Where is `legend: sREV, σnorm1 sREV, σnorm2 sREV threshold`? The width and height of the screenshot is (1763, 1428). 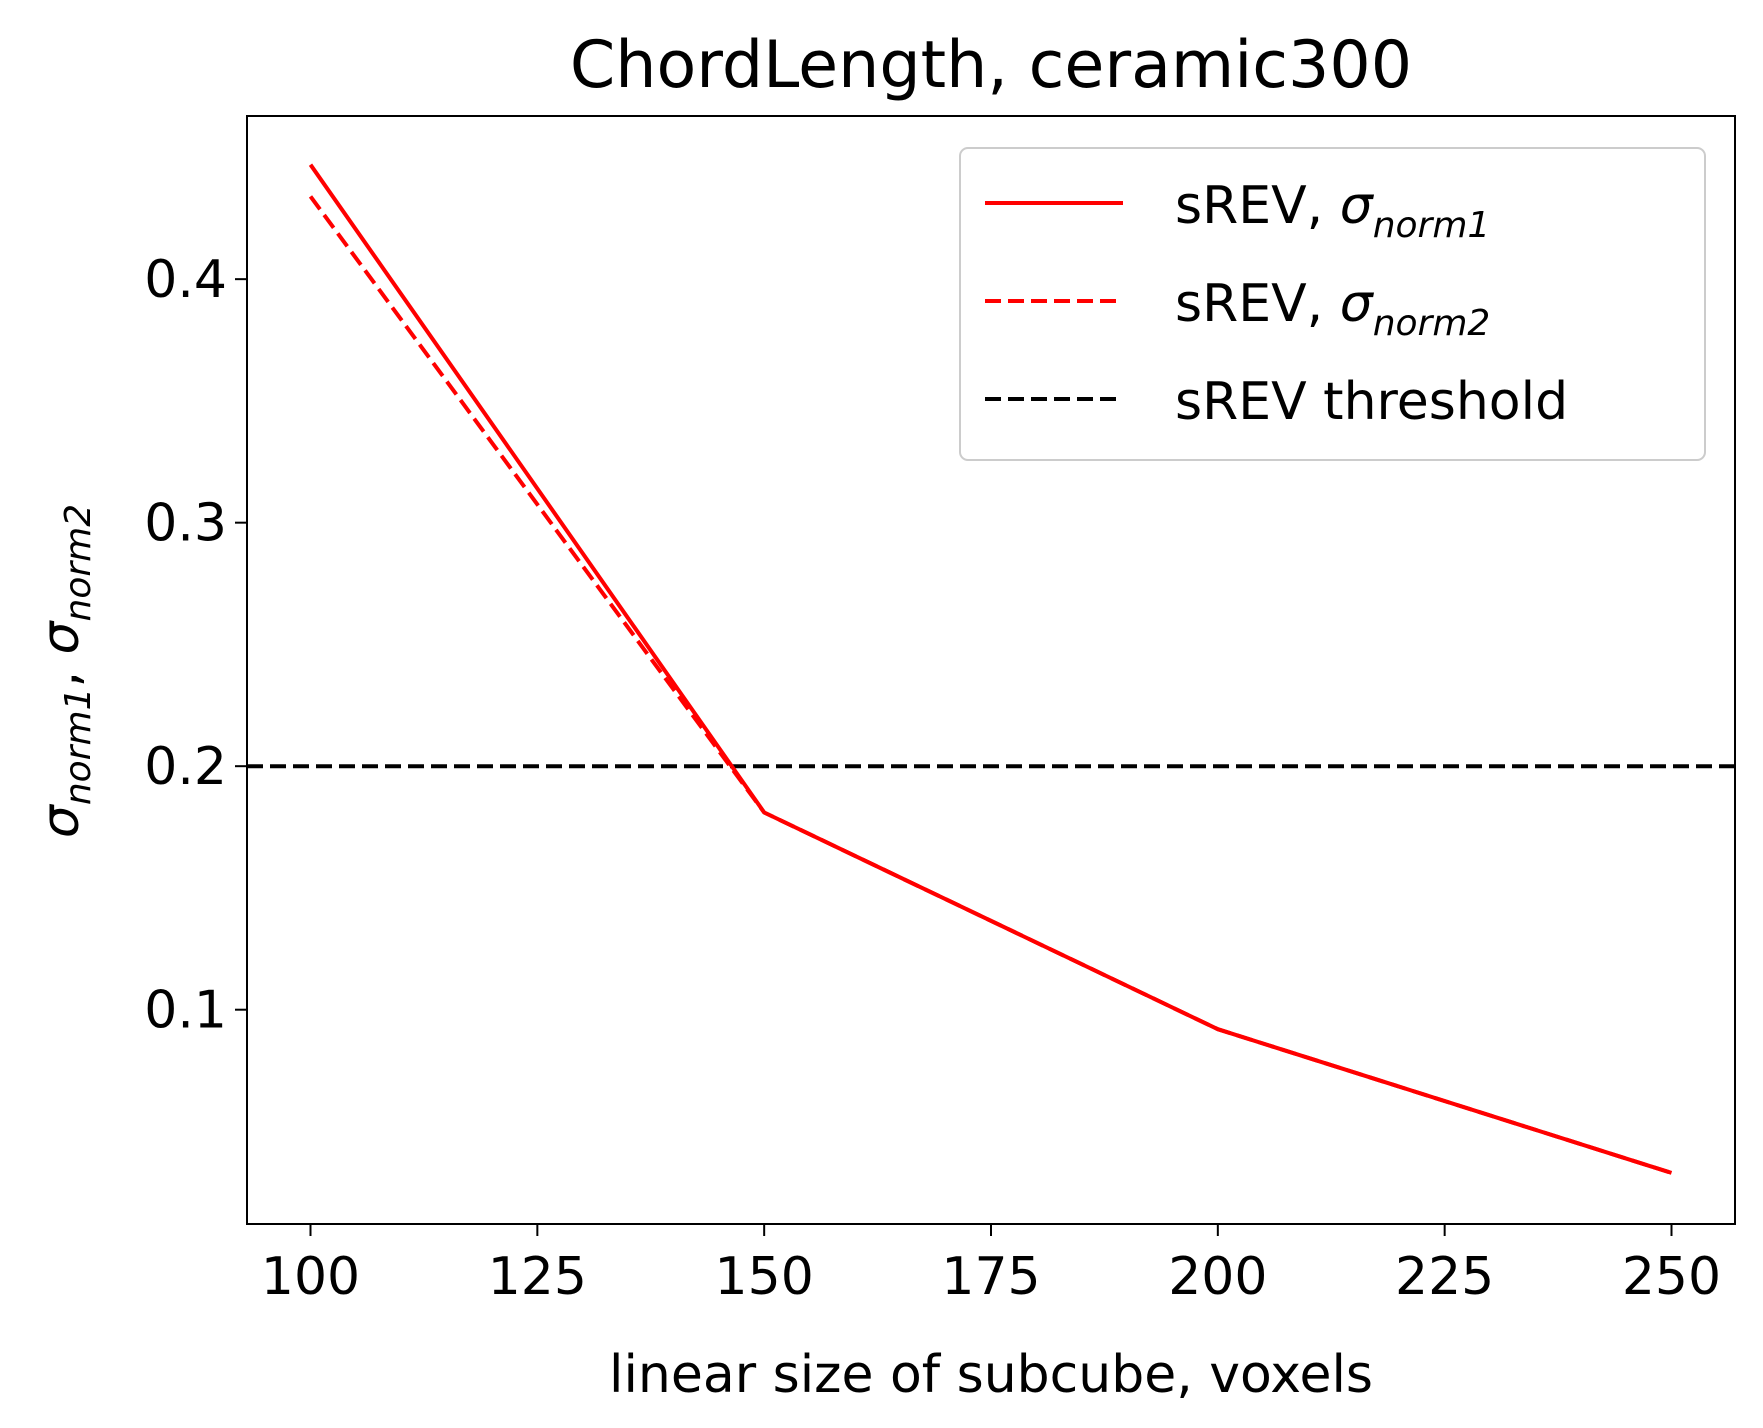
legend: sREV, σnorm1 sREV, σnorm2 sREV threshold is located at coordinates (1332, 304).